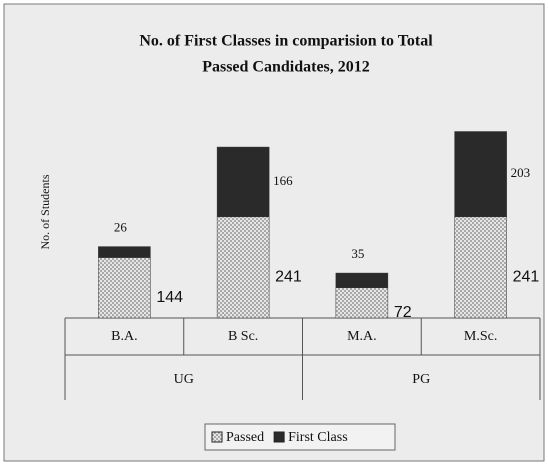 Image resolution: width=548 pixels, height=465 pixels. I want to click on x-tick-label: M.A., so click(362, 336).